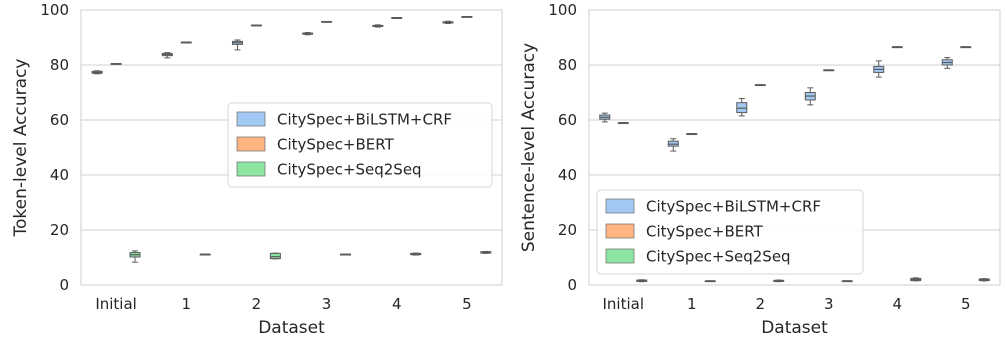 Image resolution: width=1005 pixels, height=339 pixels. I want to click on y-axis-label: Token-level Accuracy, so click(21, 148).